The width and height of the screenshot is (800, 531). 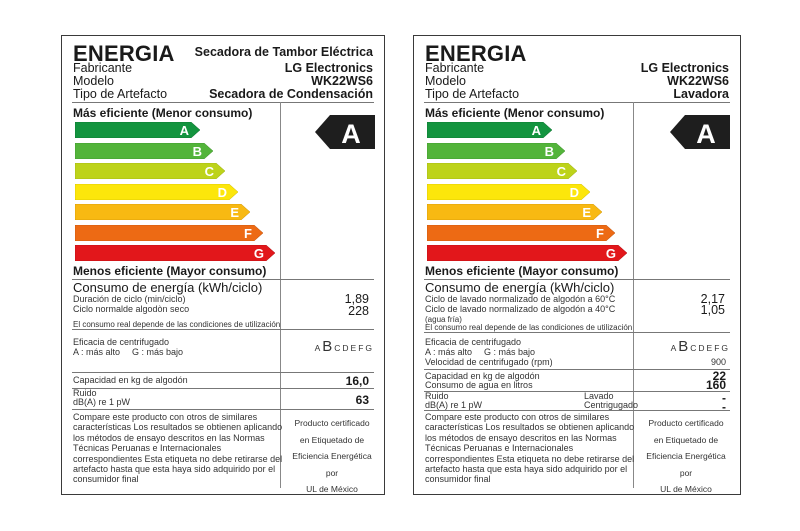 What do you see at coordinates (701, 94) in the screenshot?
I see `appliance-type-value: Lavadora` at bounding box center [701, 94].